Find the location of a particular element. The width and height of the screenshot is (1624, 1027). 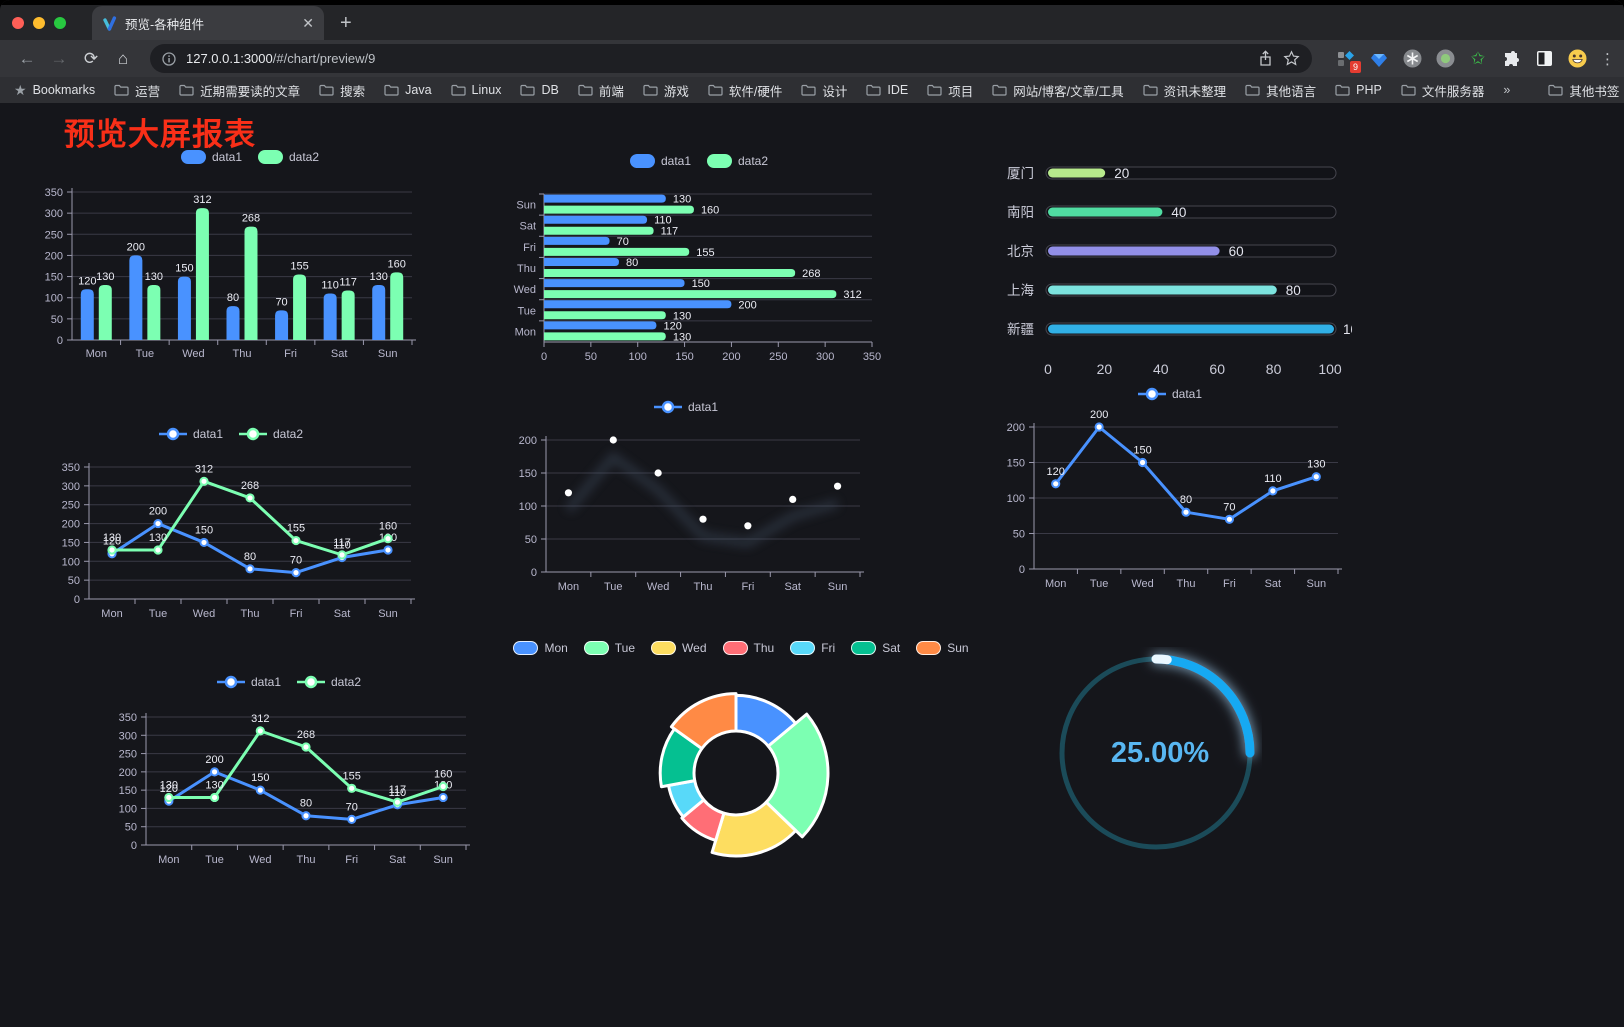

window-close-button is located at coordinates (18, 22).